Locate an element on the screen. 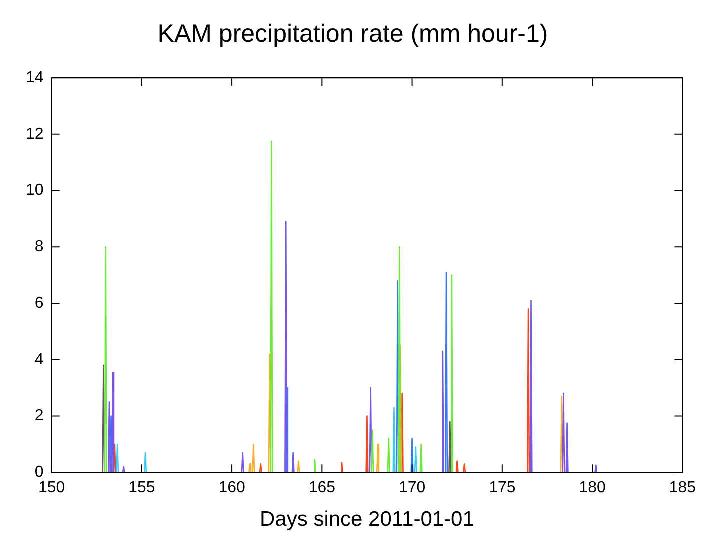  chart-title: KAM precipitation rate (mm hour-1) is located at coordinates (353, 34).